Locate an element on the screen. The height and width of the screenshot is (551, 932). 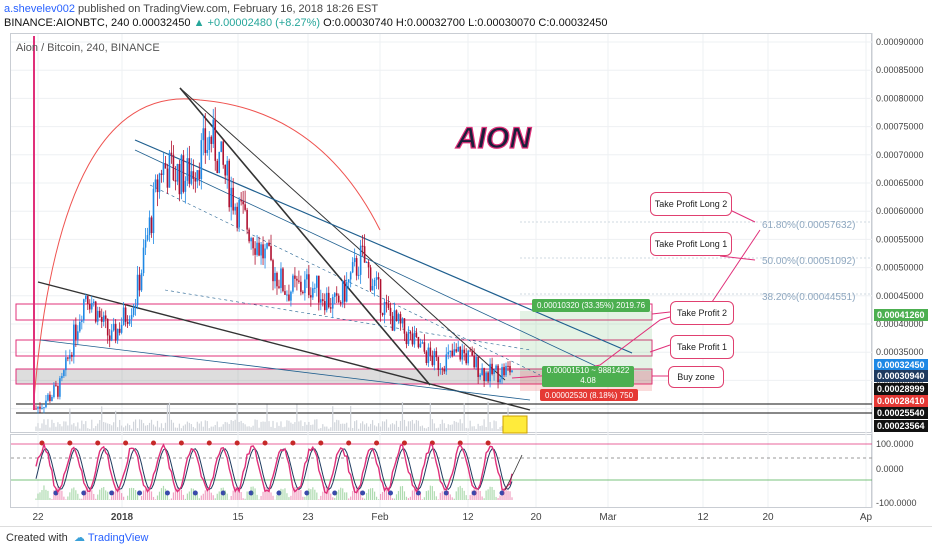
chart-title: Aion / Bitcoin, 240, BINANCE is located at coordinates (88, 48).